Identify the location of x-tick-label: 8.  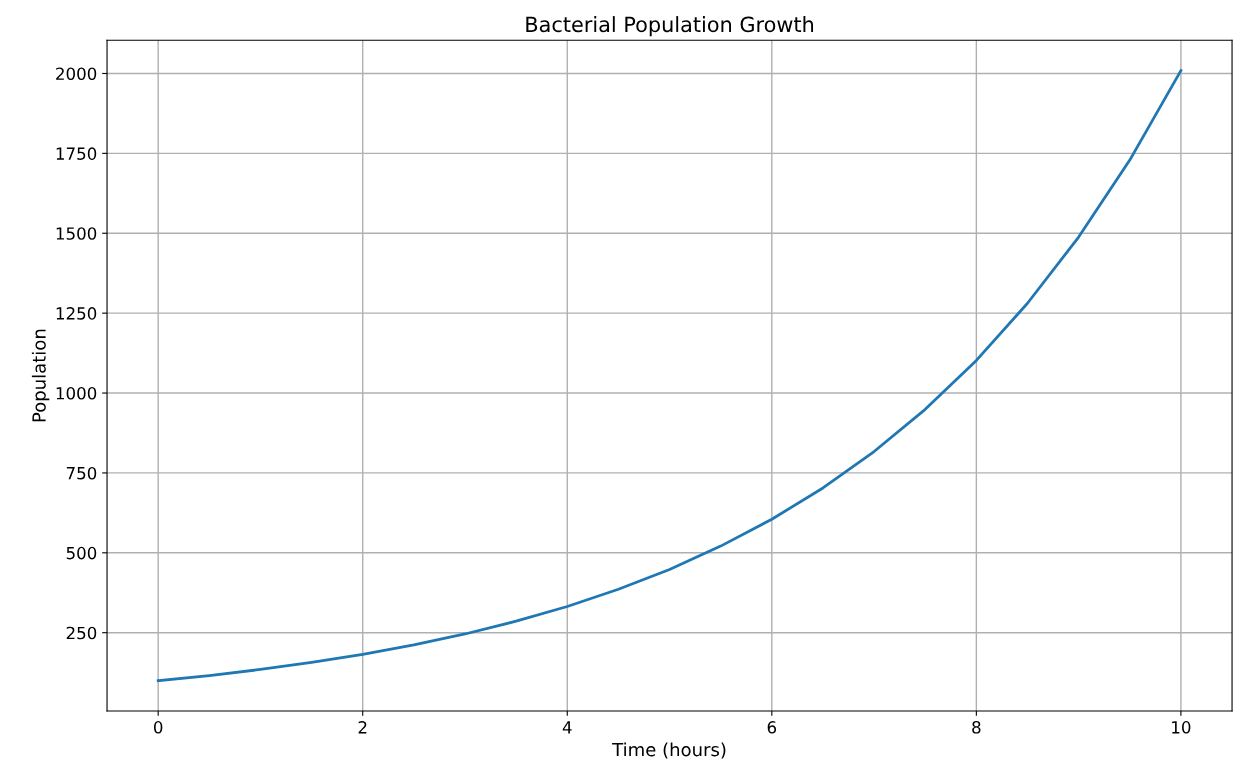
(976, 727).